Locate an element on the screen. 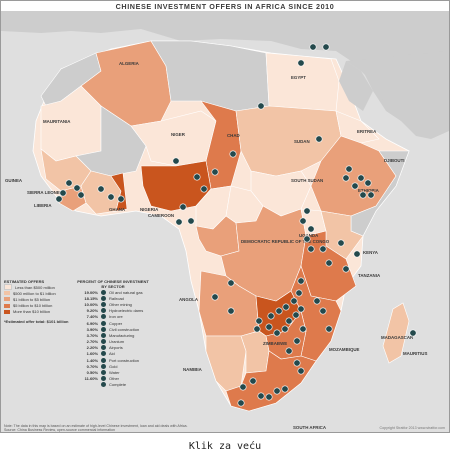 This screenshot has height=457, width=450. sector-label: Railroad is located at coordinates (116, 298).